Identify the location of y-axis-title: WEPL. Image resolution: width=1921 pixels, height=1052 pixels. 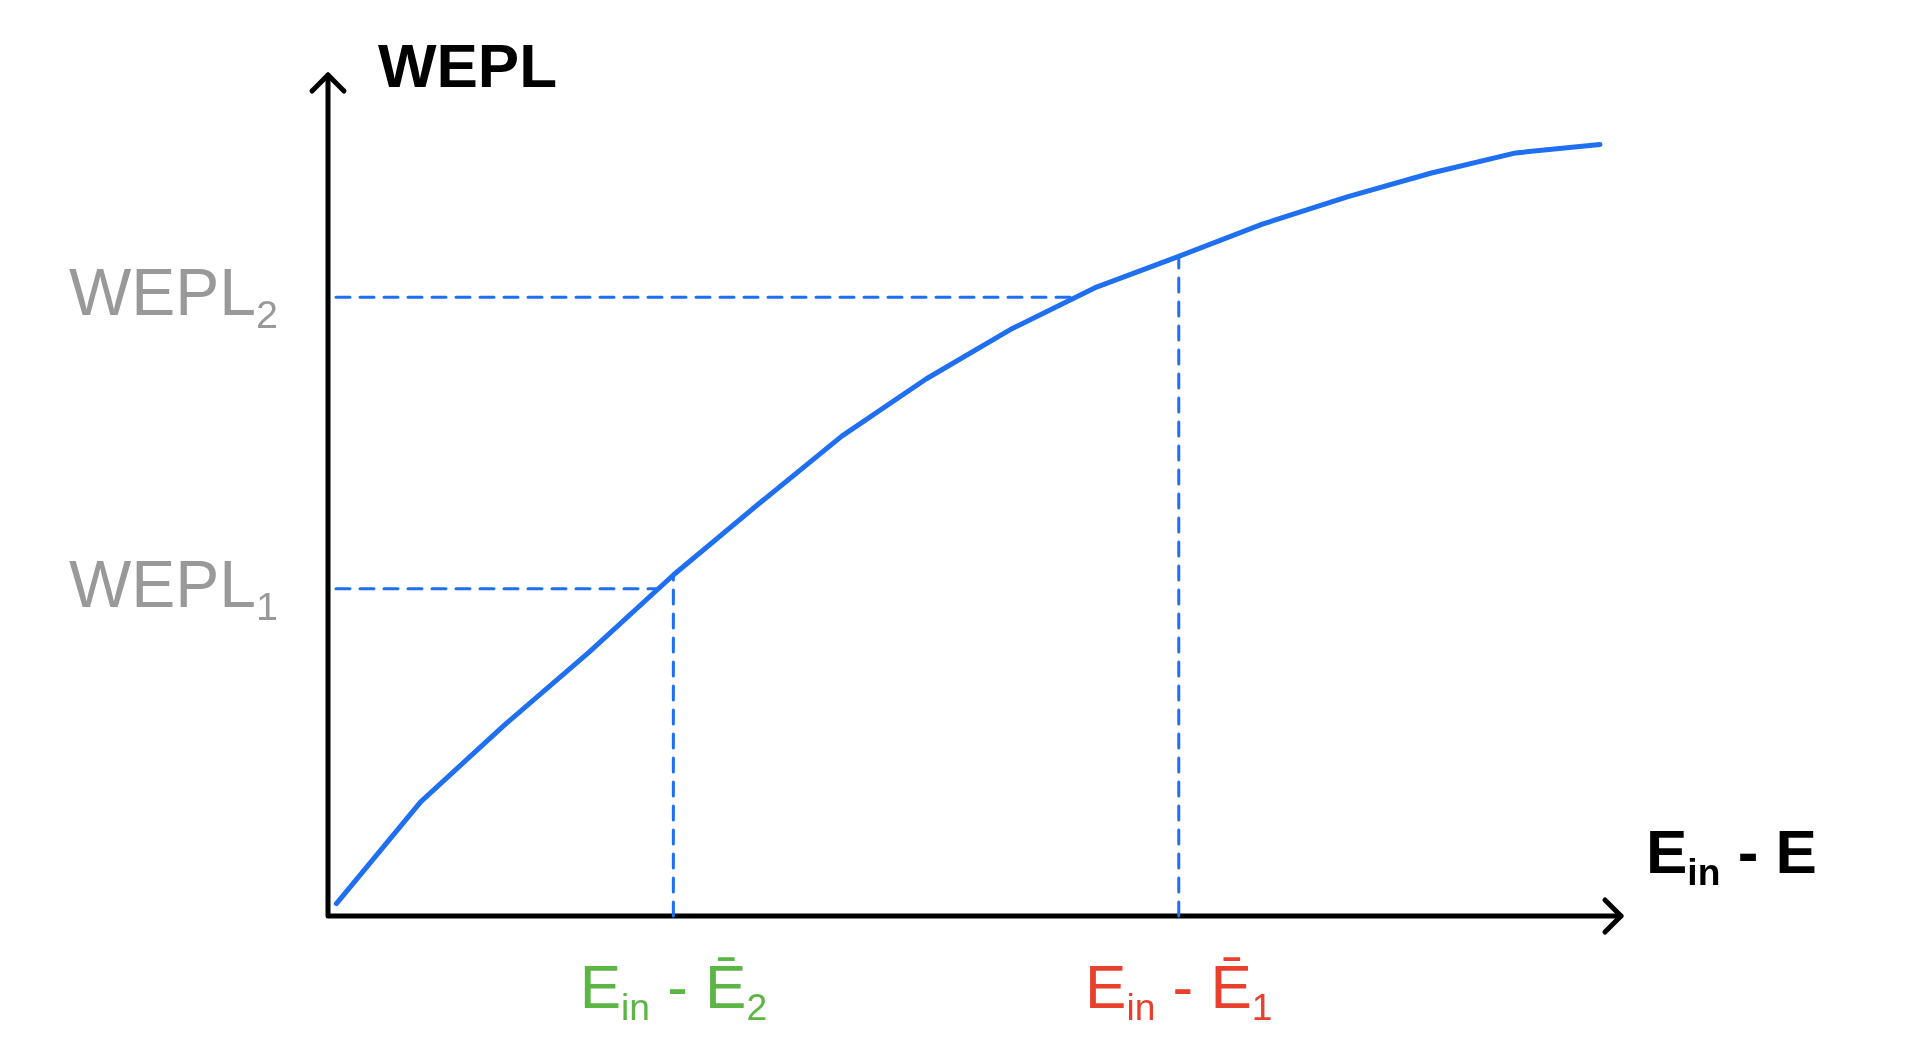
(468, 66).